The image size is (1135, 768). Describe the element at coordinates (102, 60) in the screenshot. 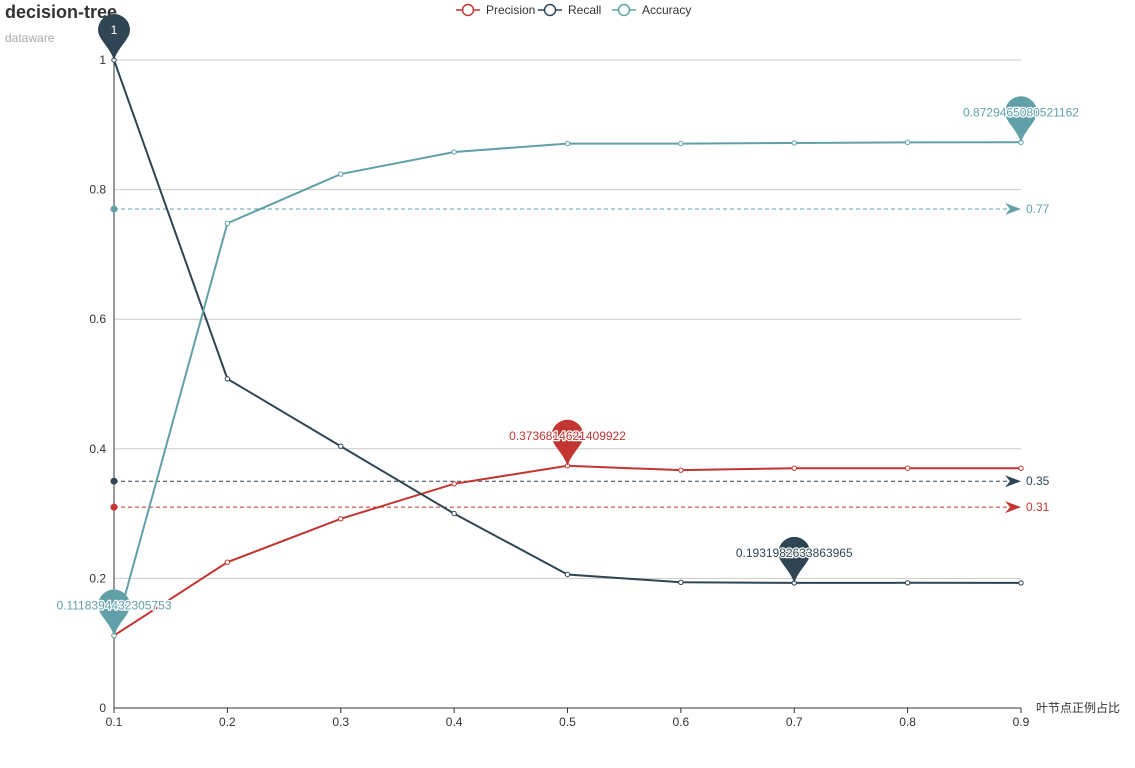

I see `y-tick-label: 1` at that location.